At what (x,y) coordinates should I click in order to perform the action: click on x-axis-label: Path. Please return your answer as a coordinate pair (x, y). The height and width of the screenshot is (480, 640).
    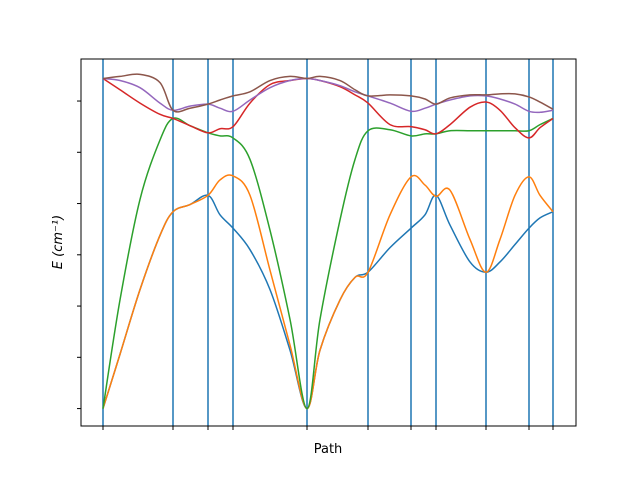
    Looking at the image, I should click on (328, 449).